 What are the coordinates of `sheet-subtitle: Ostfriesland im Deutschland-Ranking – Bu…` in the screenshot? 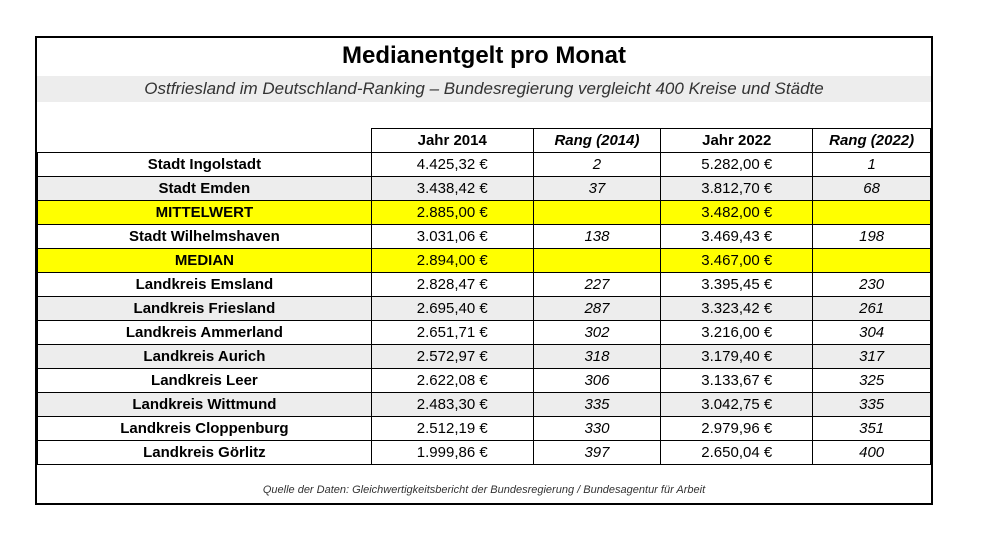 It's located at (484, 89).